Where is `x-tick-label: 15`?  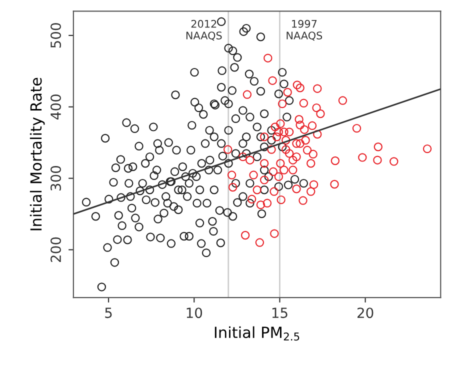 x-tick-label: 15 is located at coordinates (280, 313).